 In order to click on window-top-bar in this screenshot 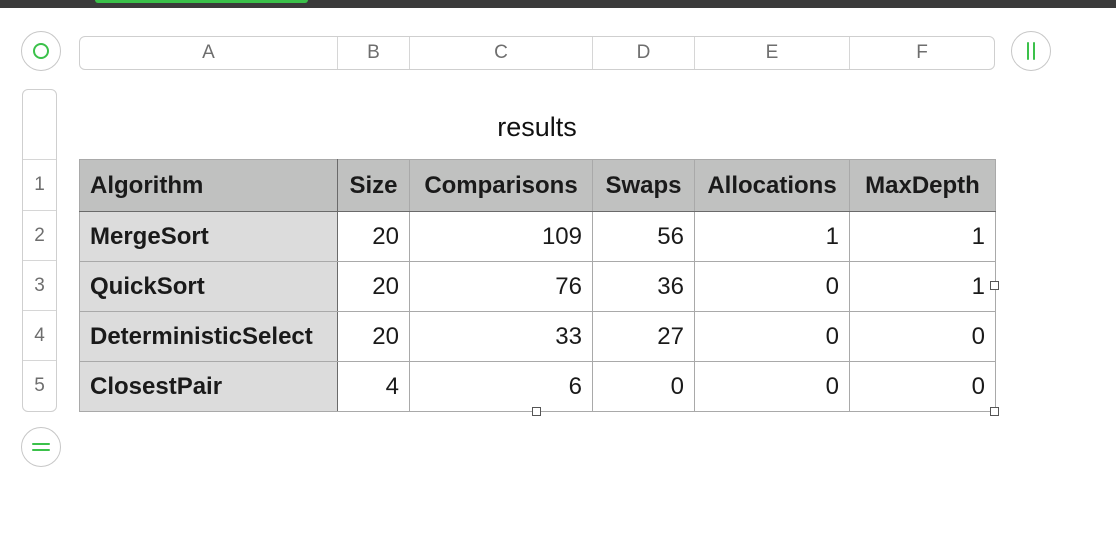, I will do `click(558, 4)`.